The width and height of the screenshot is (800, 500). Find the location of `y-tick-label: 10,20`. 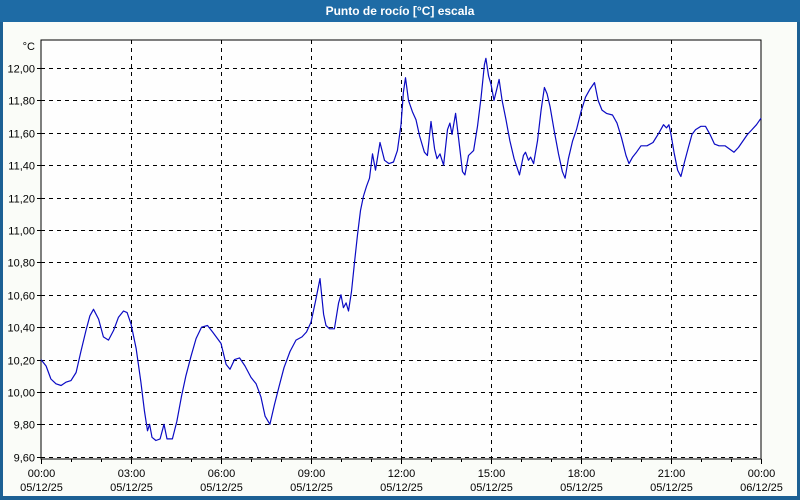

y-tick-label: 10,20 is located at coordinates (21, 362).